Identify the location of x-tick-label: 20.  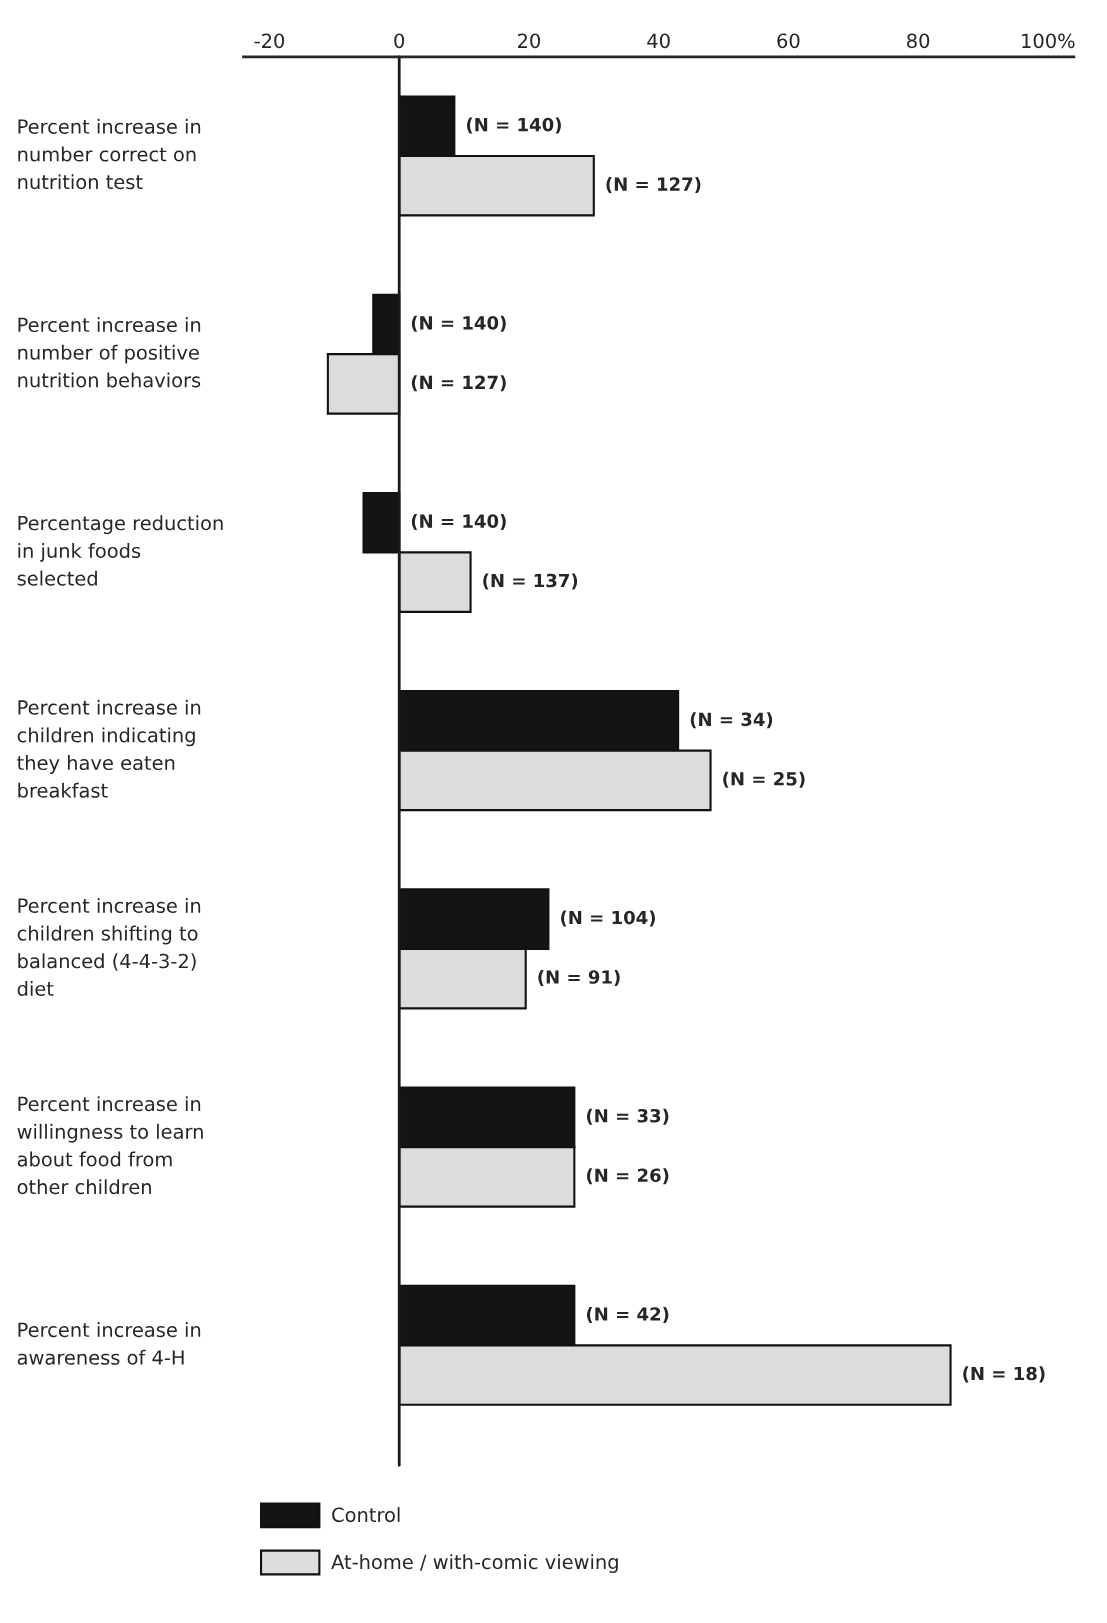
(529, 41).